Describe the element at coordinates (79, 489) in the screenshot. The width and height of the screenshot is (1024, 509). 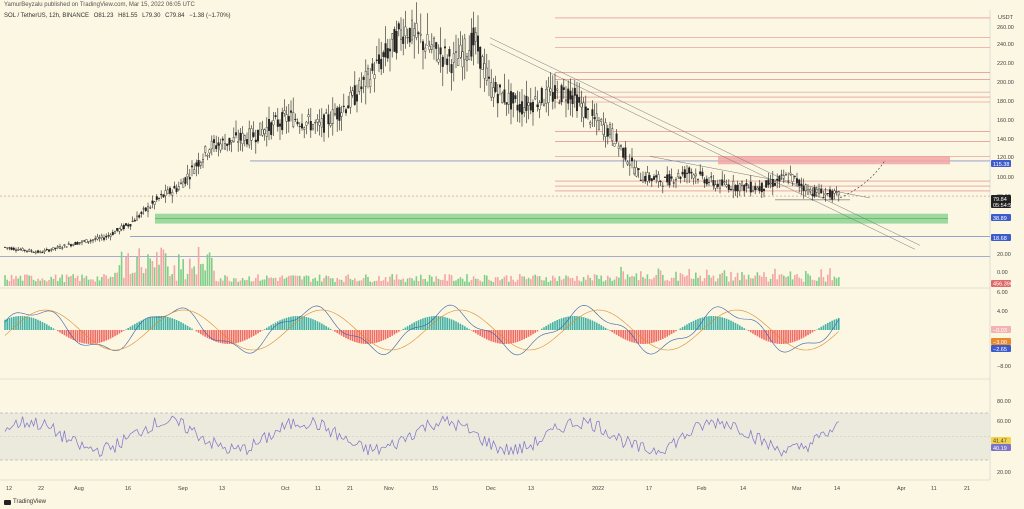
I see `time-axis-label: Aug` at that location.